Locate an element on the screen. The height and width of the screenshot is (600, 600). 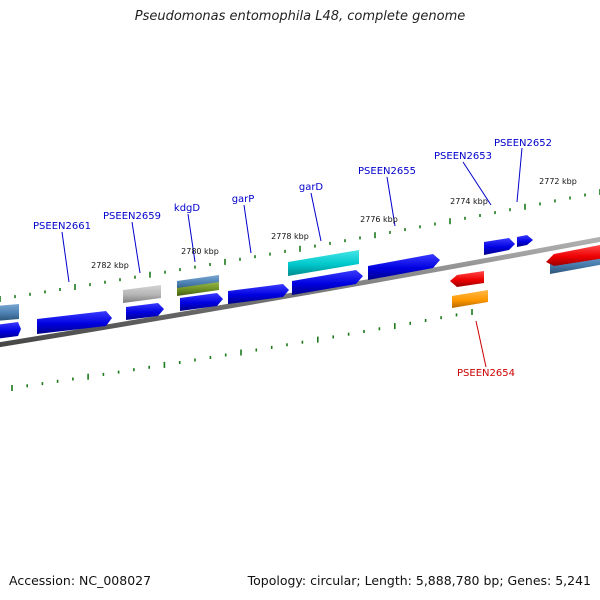
gene-label: PSEEN2655 is located at coordinates (387, 171).